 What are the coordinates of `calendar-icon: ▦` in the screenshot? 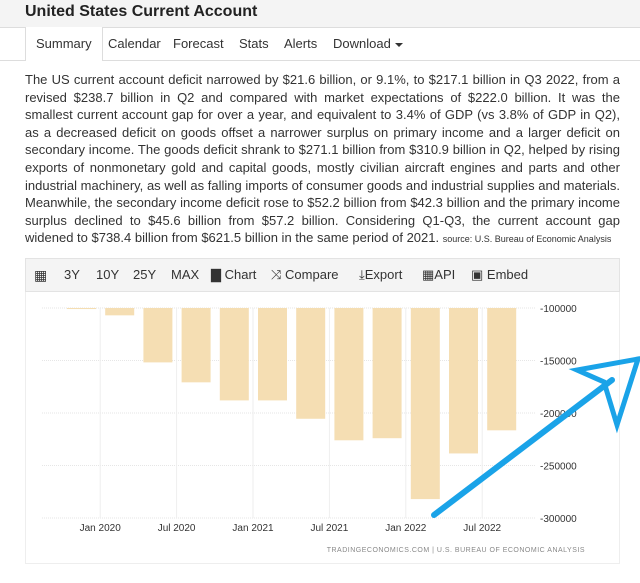 It's located at (41, 275).